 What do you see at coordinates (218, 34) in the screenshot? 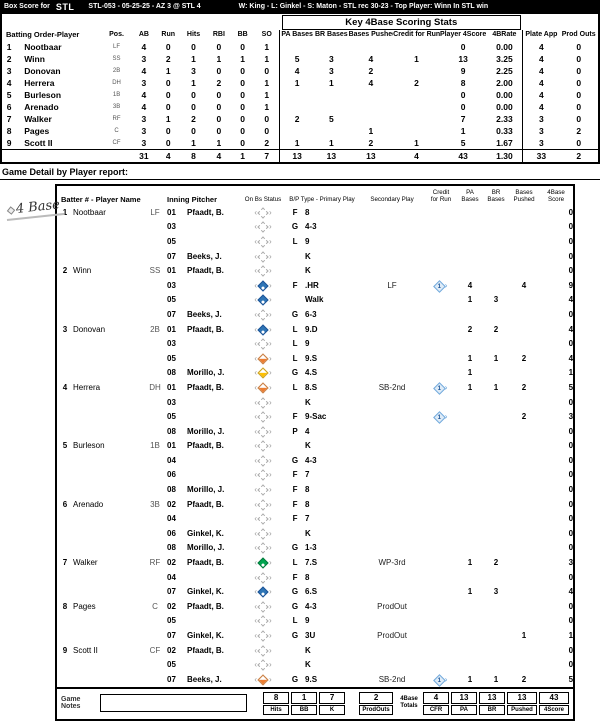
I see `col-header: RBI` at bounding box center [218, 34].